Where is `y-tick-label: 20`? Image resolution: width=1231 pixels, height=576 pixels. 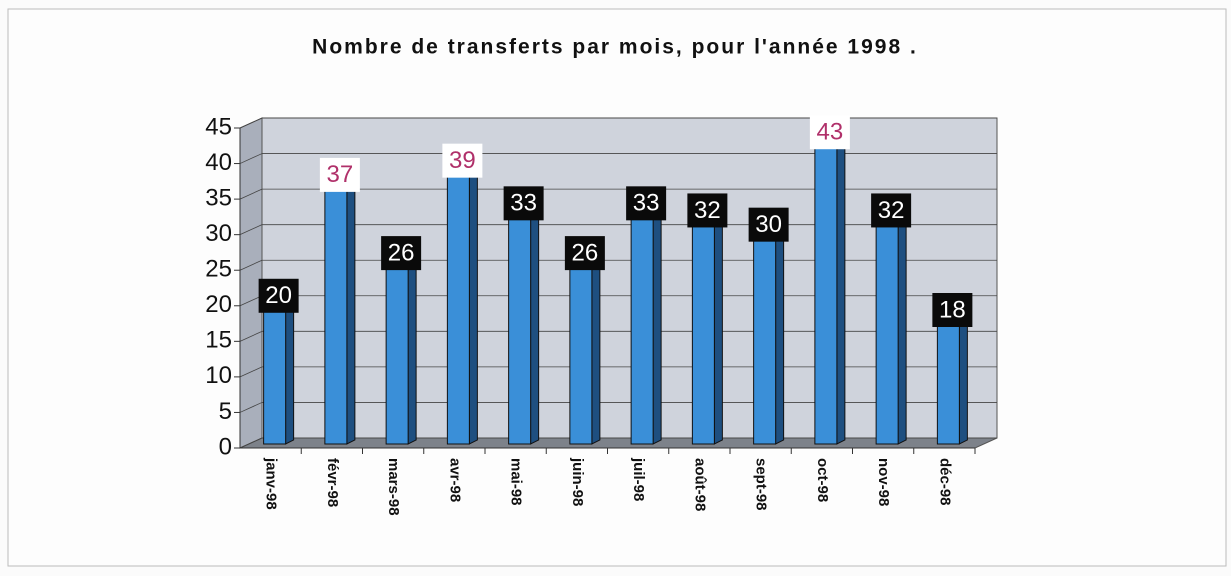 y-tick-label: 20 is located at coordinates (218, 304).